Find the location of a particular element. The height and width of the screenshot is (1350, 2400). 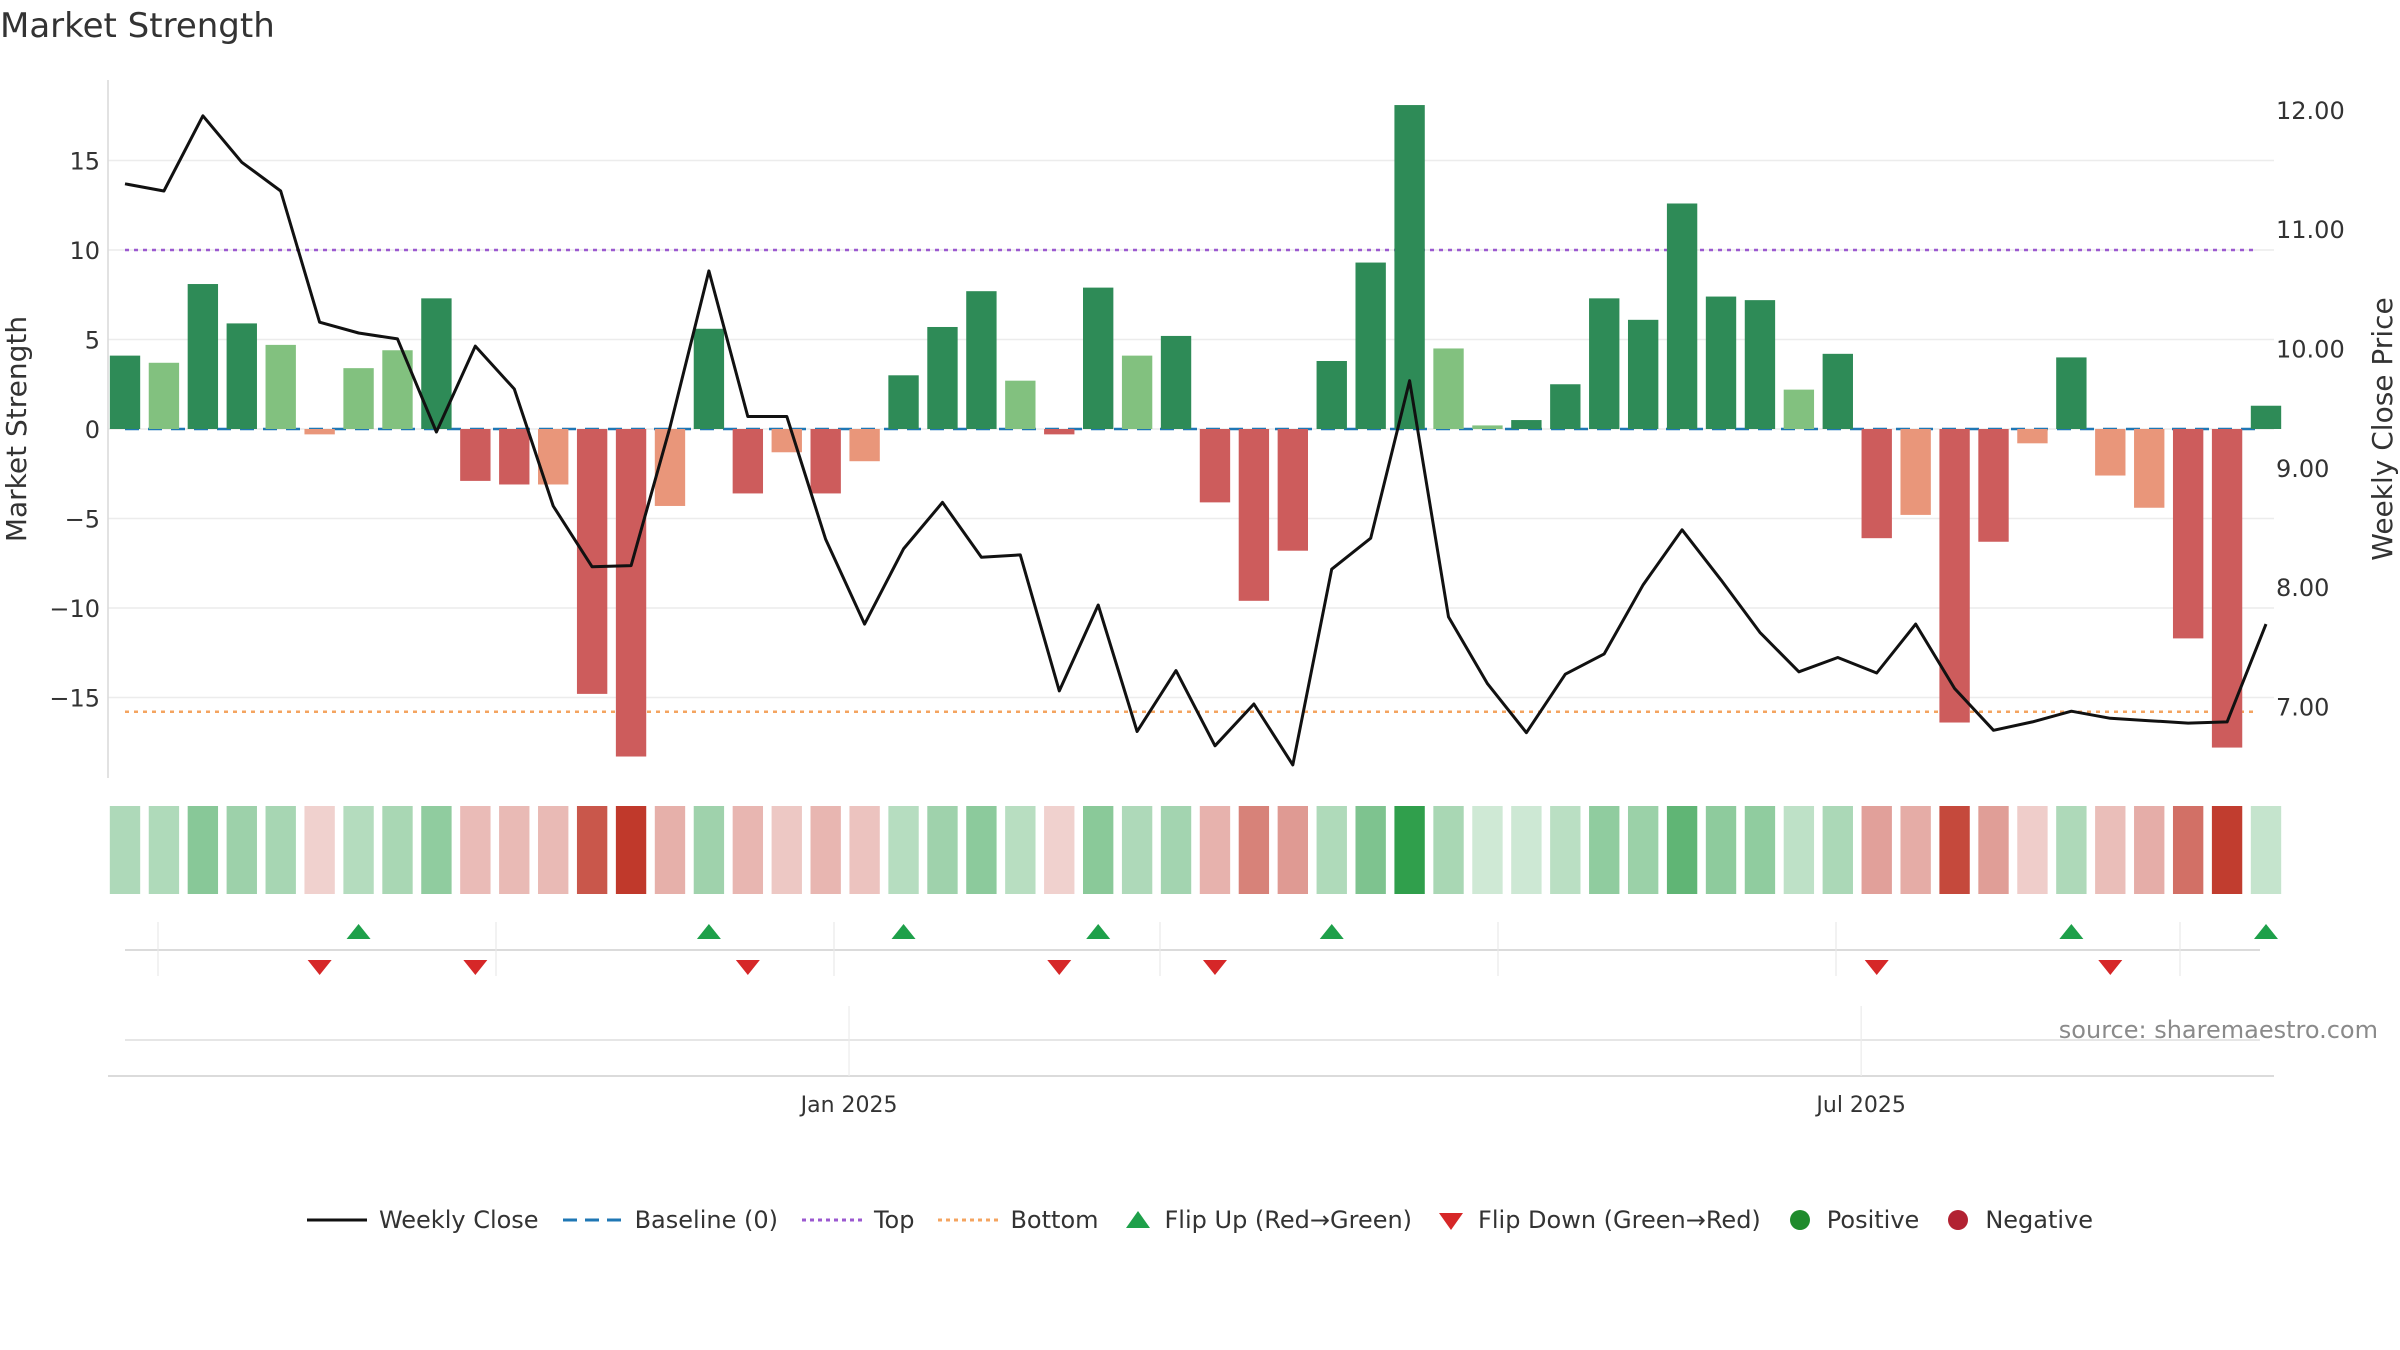

y-tick-label: 10 is located at coordinates (84, 251).